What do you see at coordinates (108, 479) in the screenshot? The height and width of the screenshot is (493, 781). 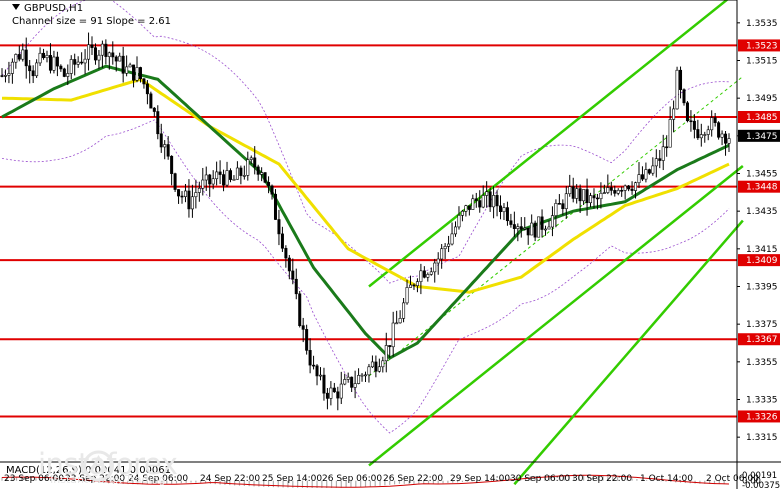 I see `logo-tagline: Instant Forex Trading` at bounding box center [108, 479].